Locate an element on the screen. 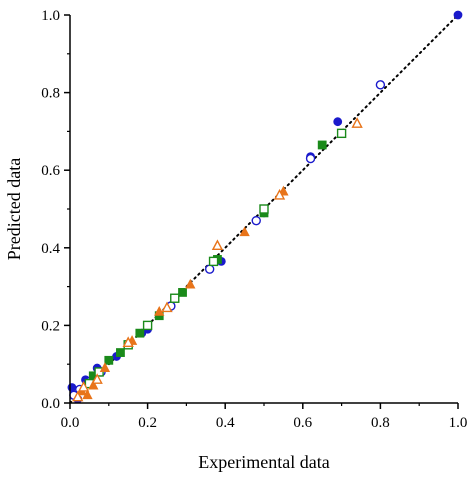 The image size is (474, 479). y-tick-label: 0.8 is located at coordinates (50, 94).